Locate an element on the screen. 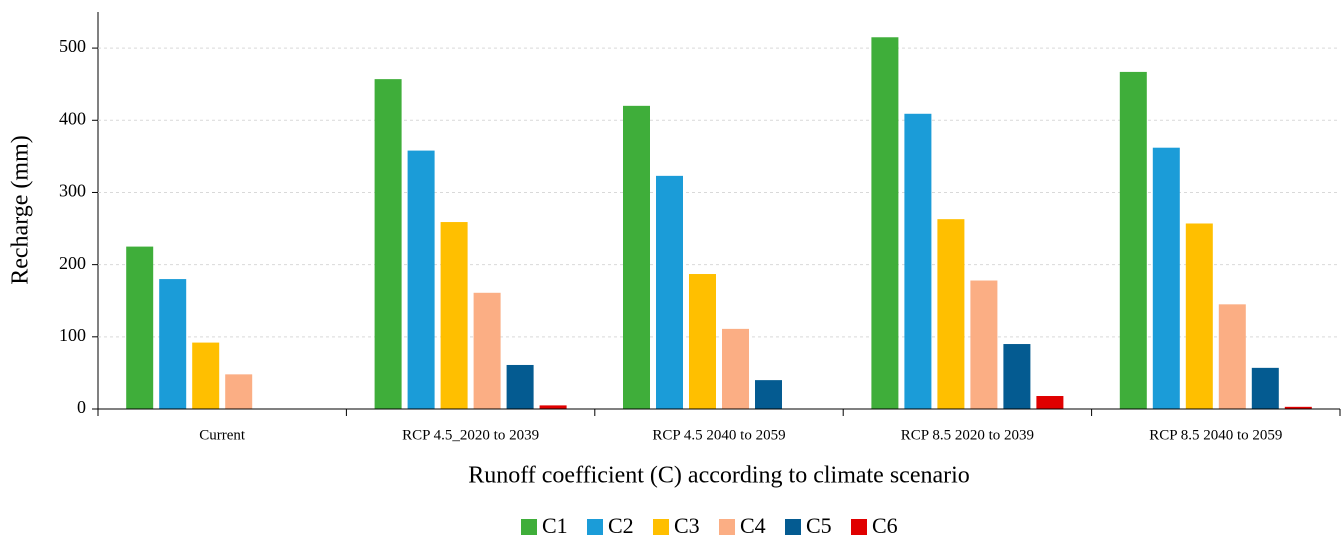 Image resolution: width=1344 pixels, height=541 pixels. x-tick-label: RCP 8.5 2020 to 2039 is located at coordinates (967, 435).